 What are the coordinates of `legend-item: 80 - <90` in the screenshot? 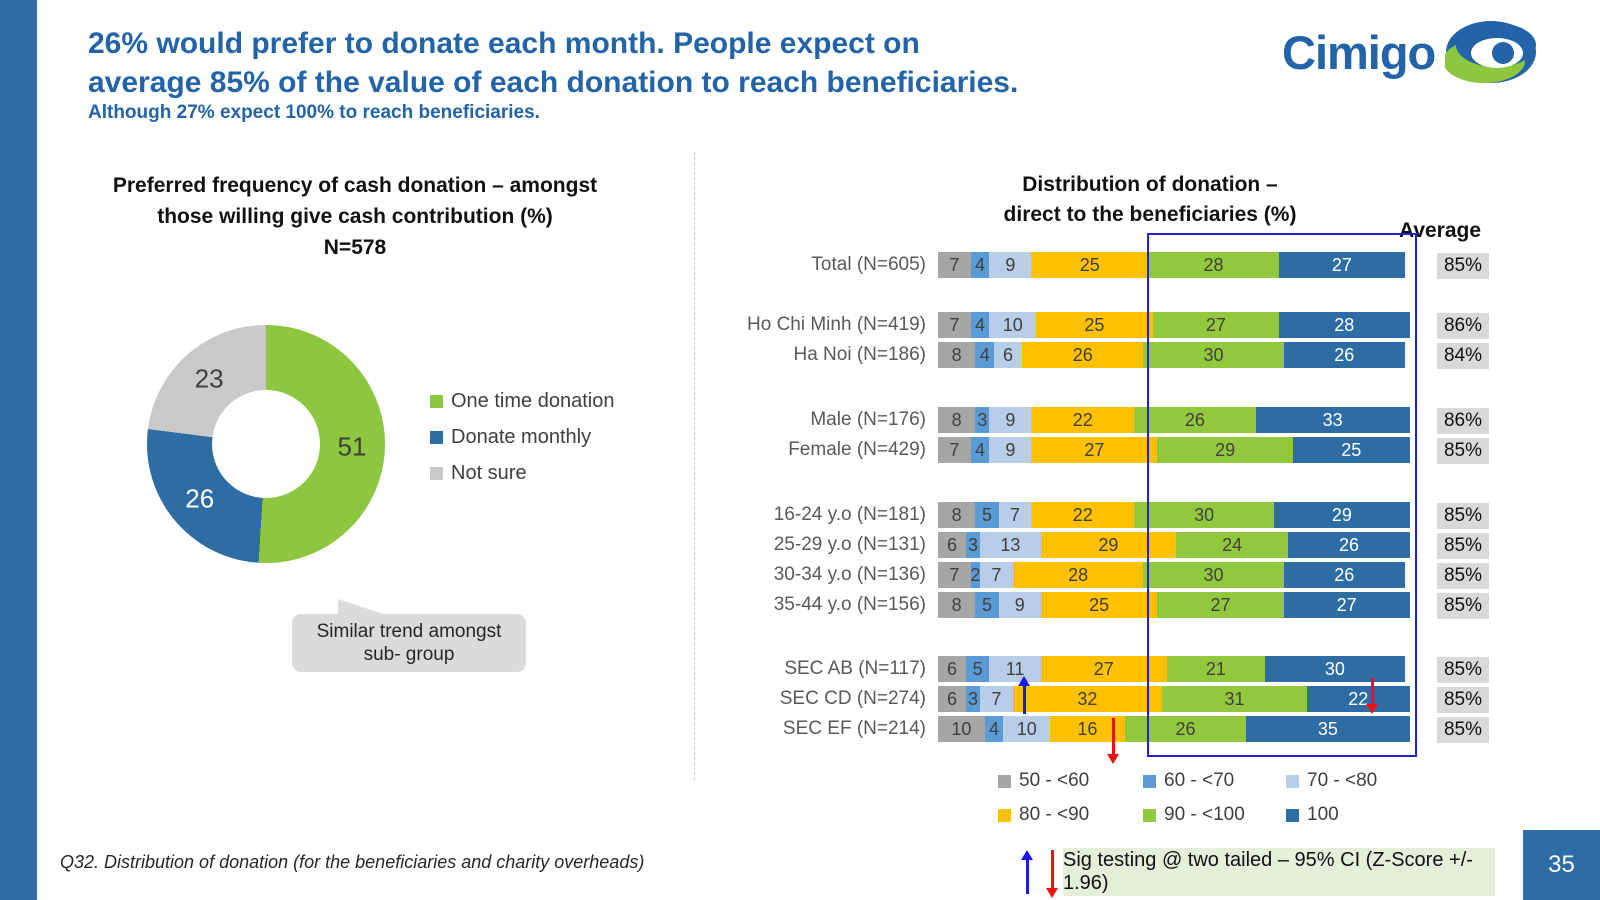 It's located at (1043, 815).